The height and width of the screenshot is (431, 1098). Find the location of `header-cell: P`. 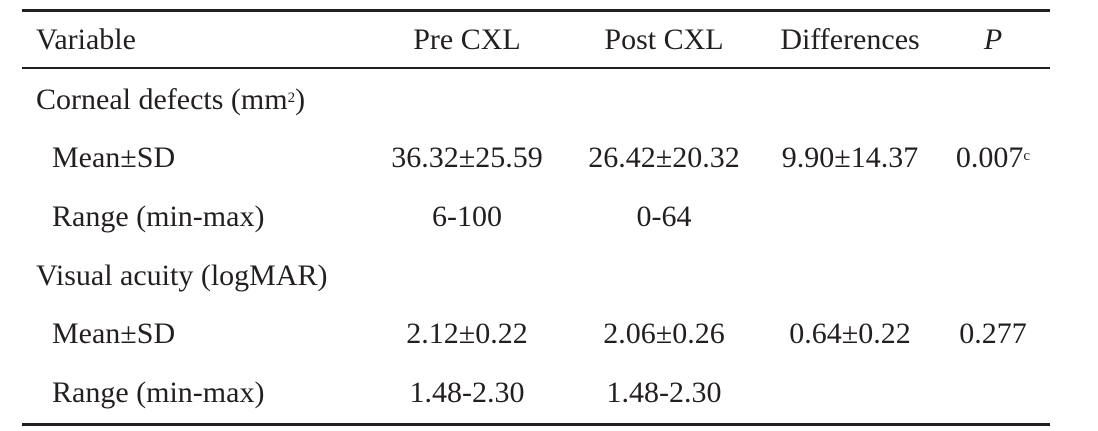

header-cell: P is located at coordinates (993, 40).